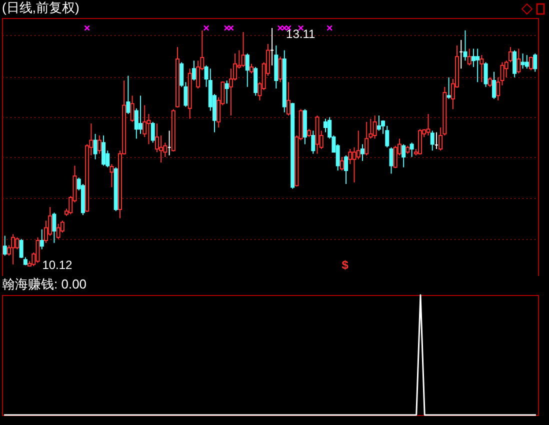 The width and height of the screenshot is (549, 425). I want to click on annotation: 10.12, so click(57, 265).